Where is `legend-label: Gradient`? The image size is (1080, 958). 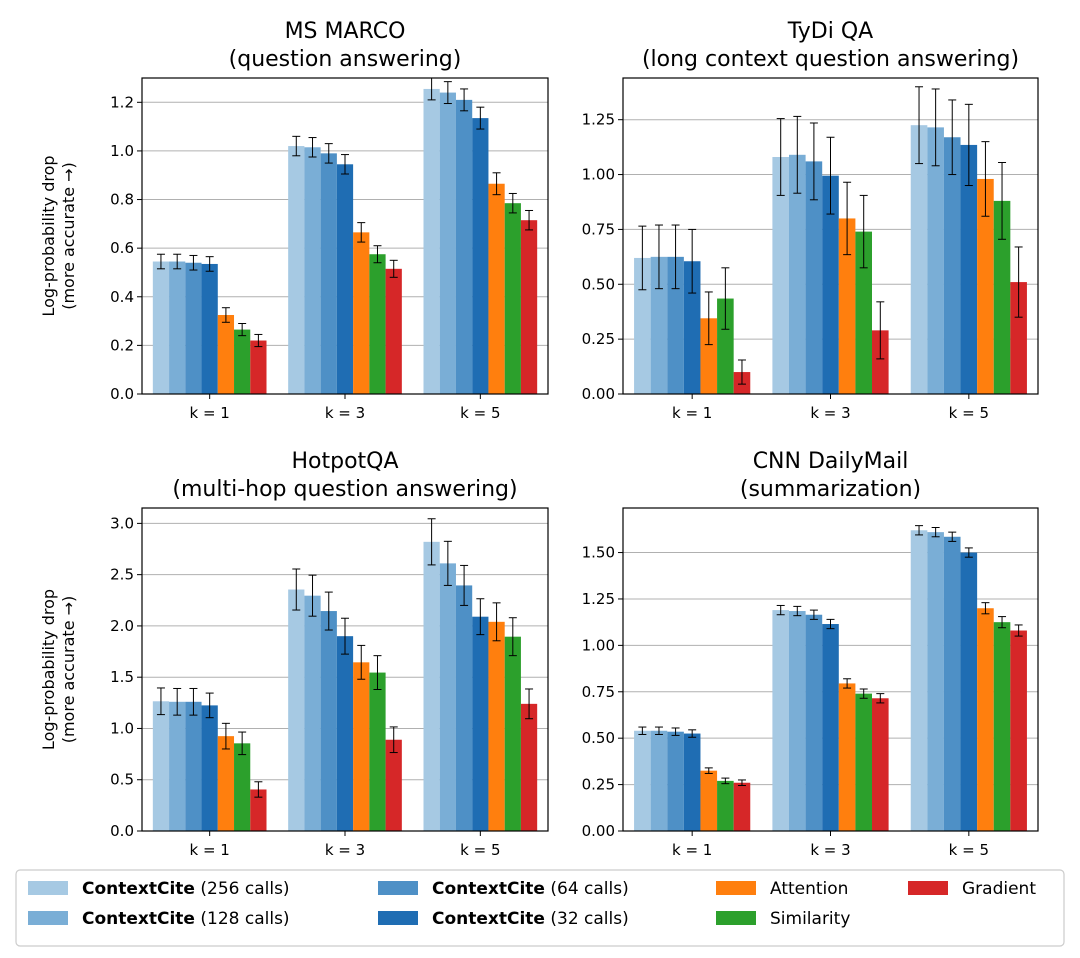
legend-label: Gradient is located at coordinates (999, 889).